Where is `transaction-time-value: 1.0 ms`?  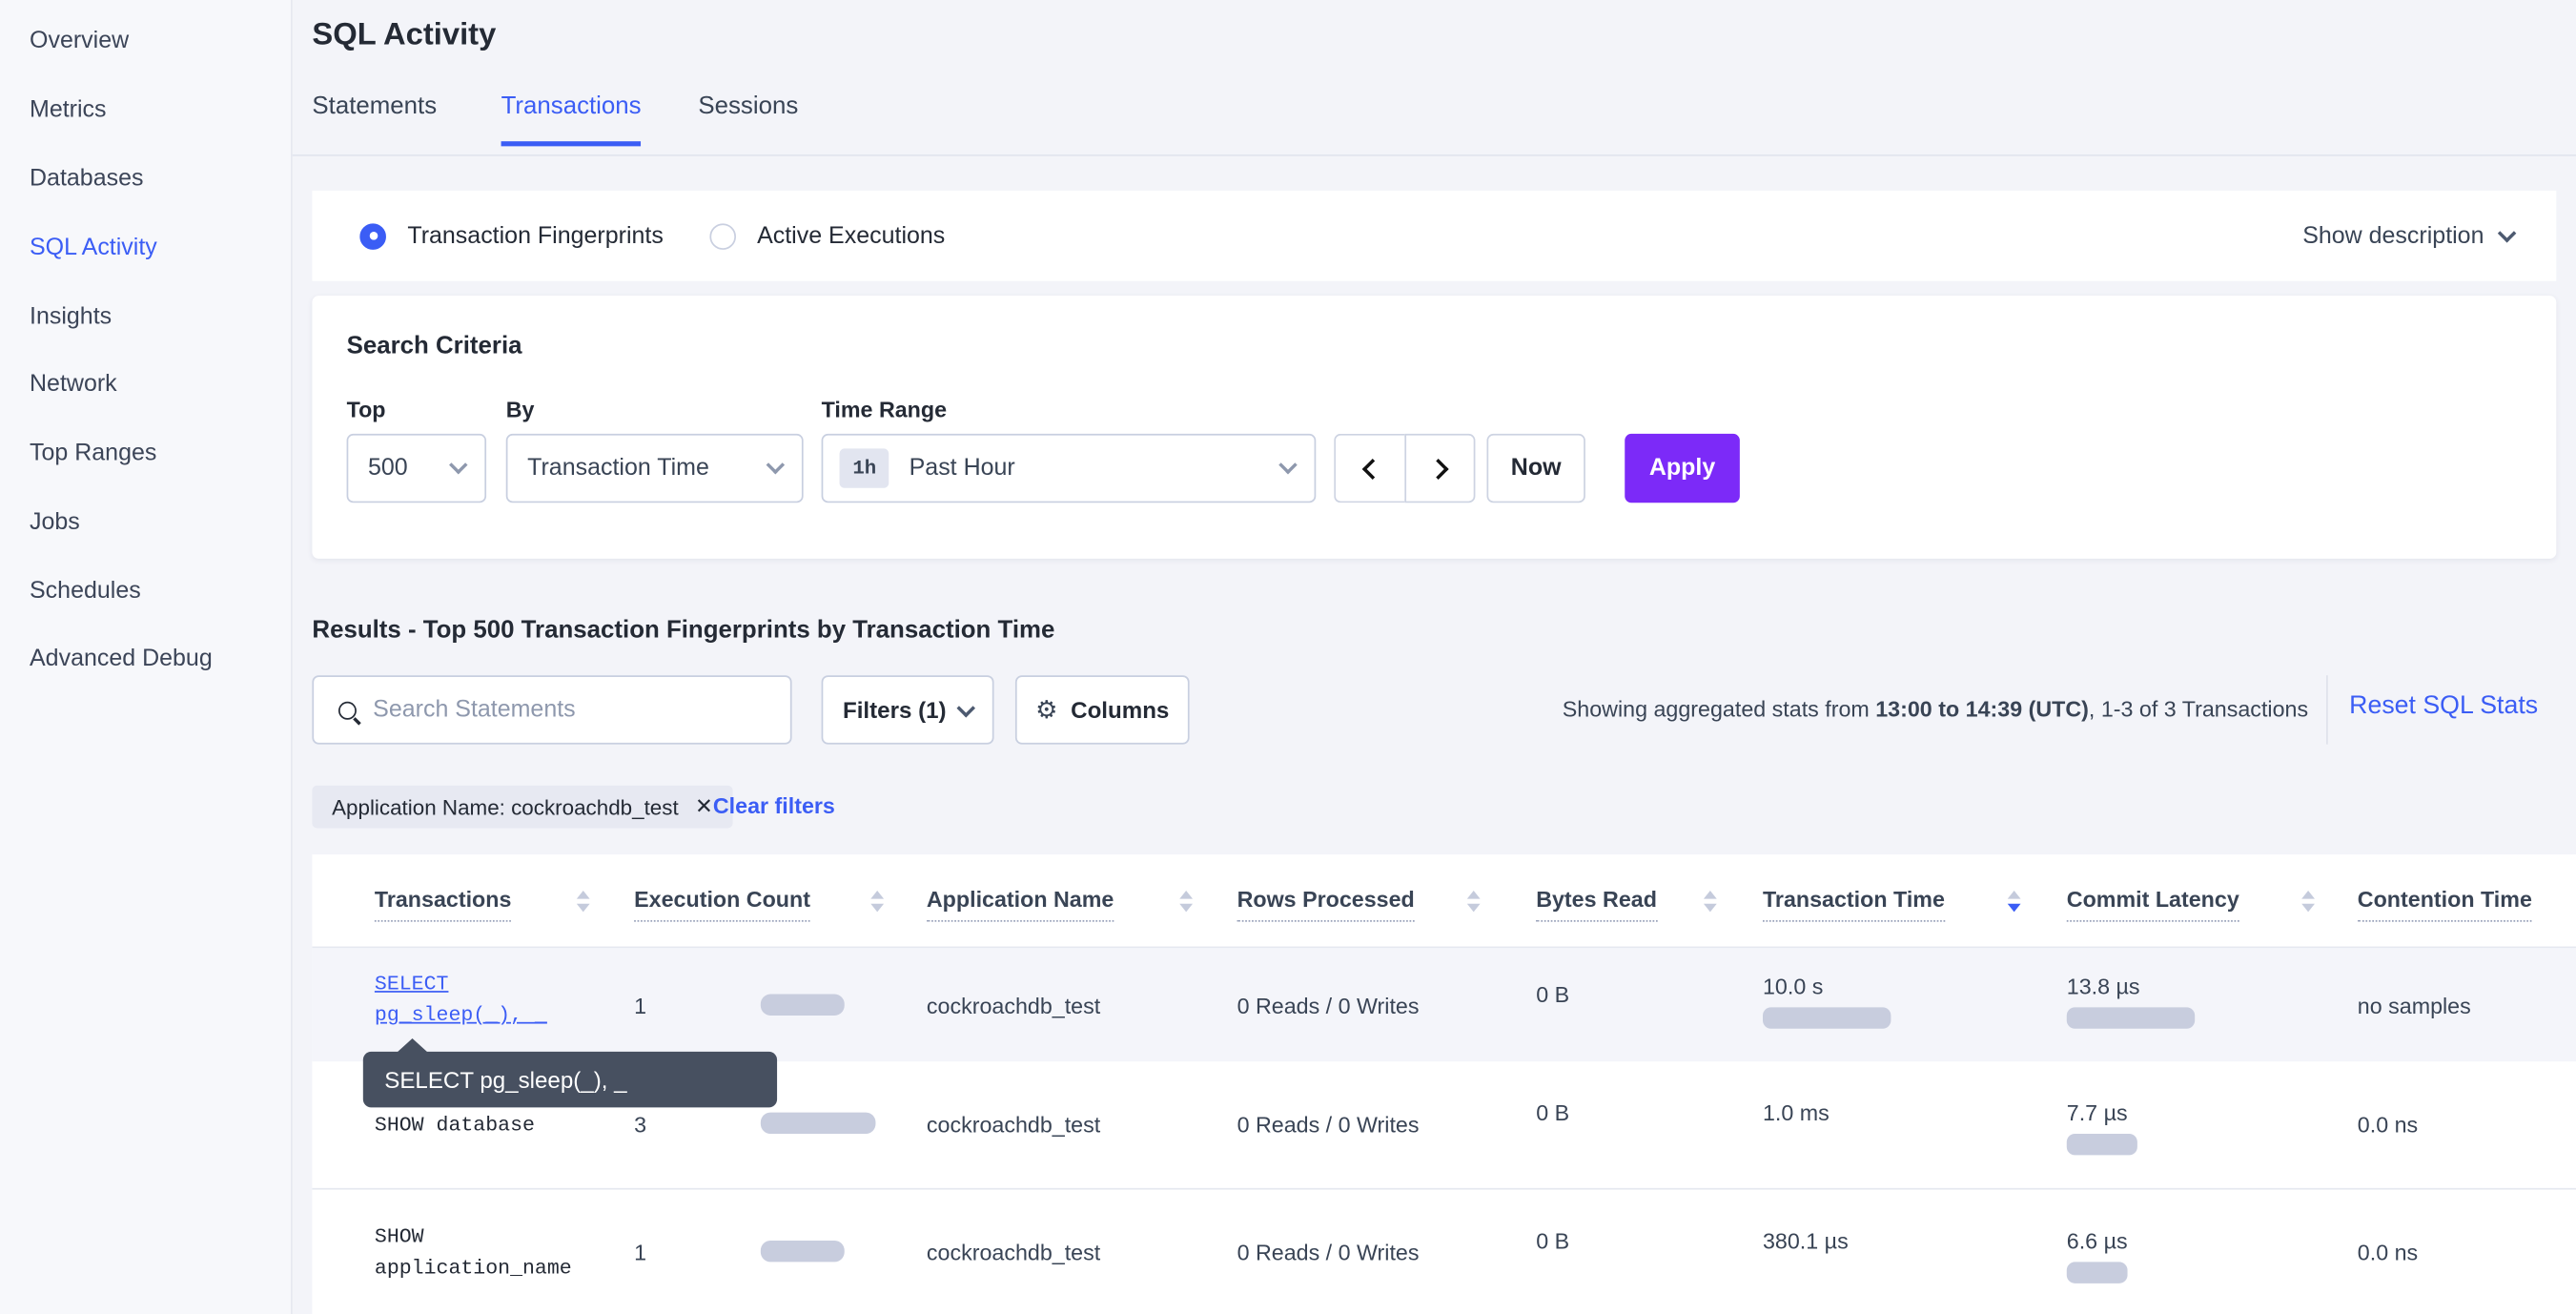 transaction-time-value: 1.0 ms is located at coordinates (1796, 1113).